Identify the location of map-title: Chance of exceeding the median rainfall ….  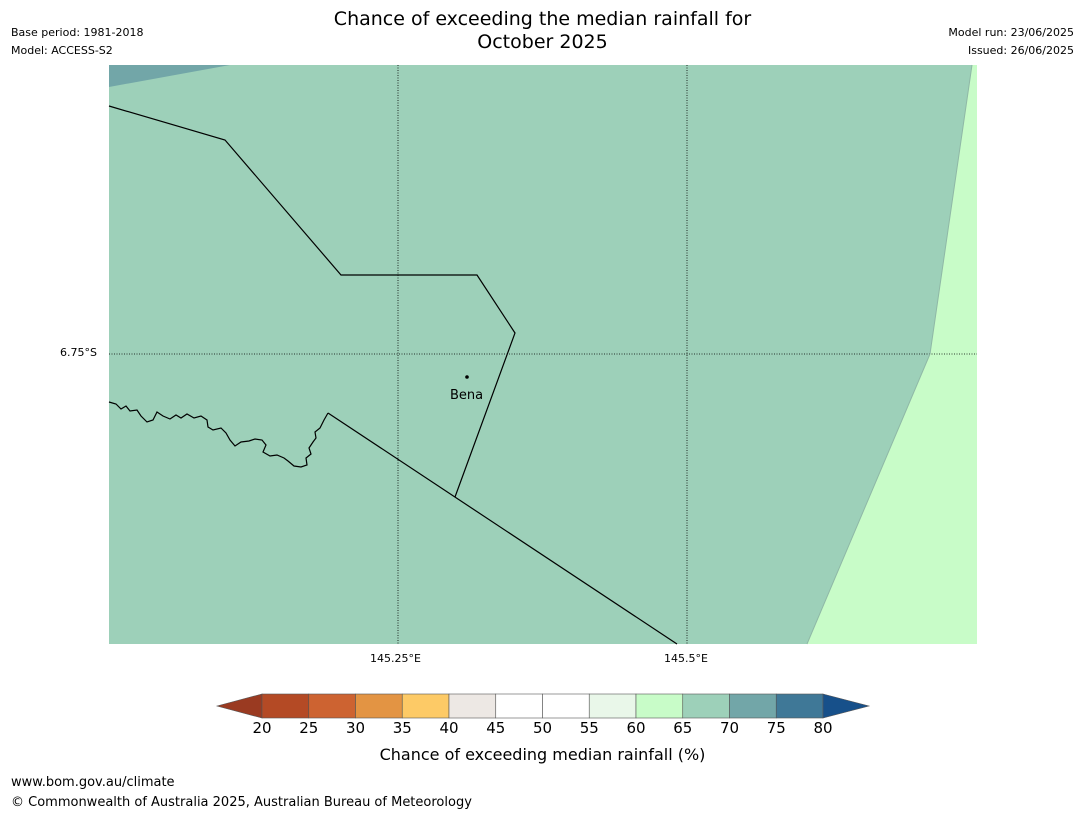
(542, 30).